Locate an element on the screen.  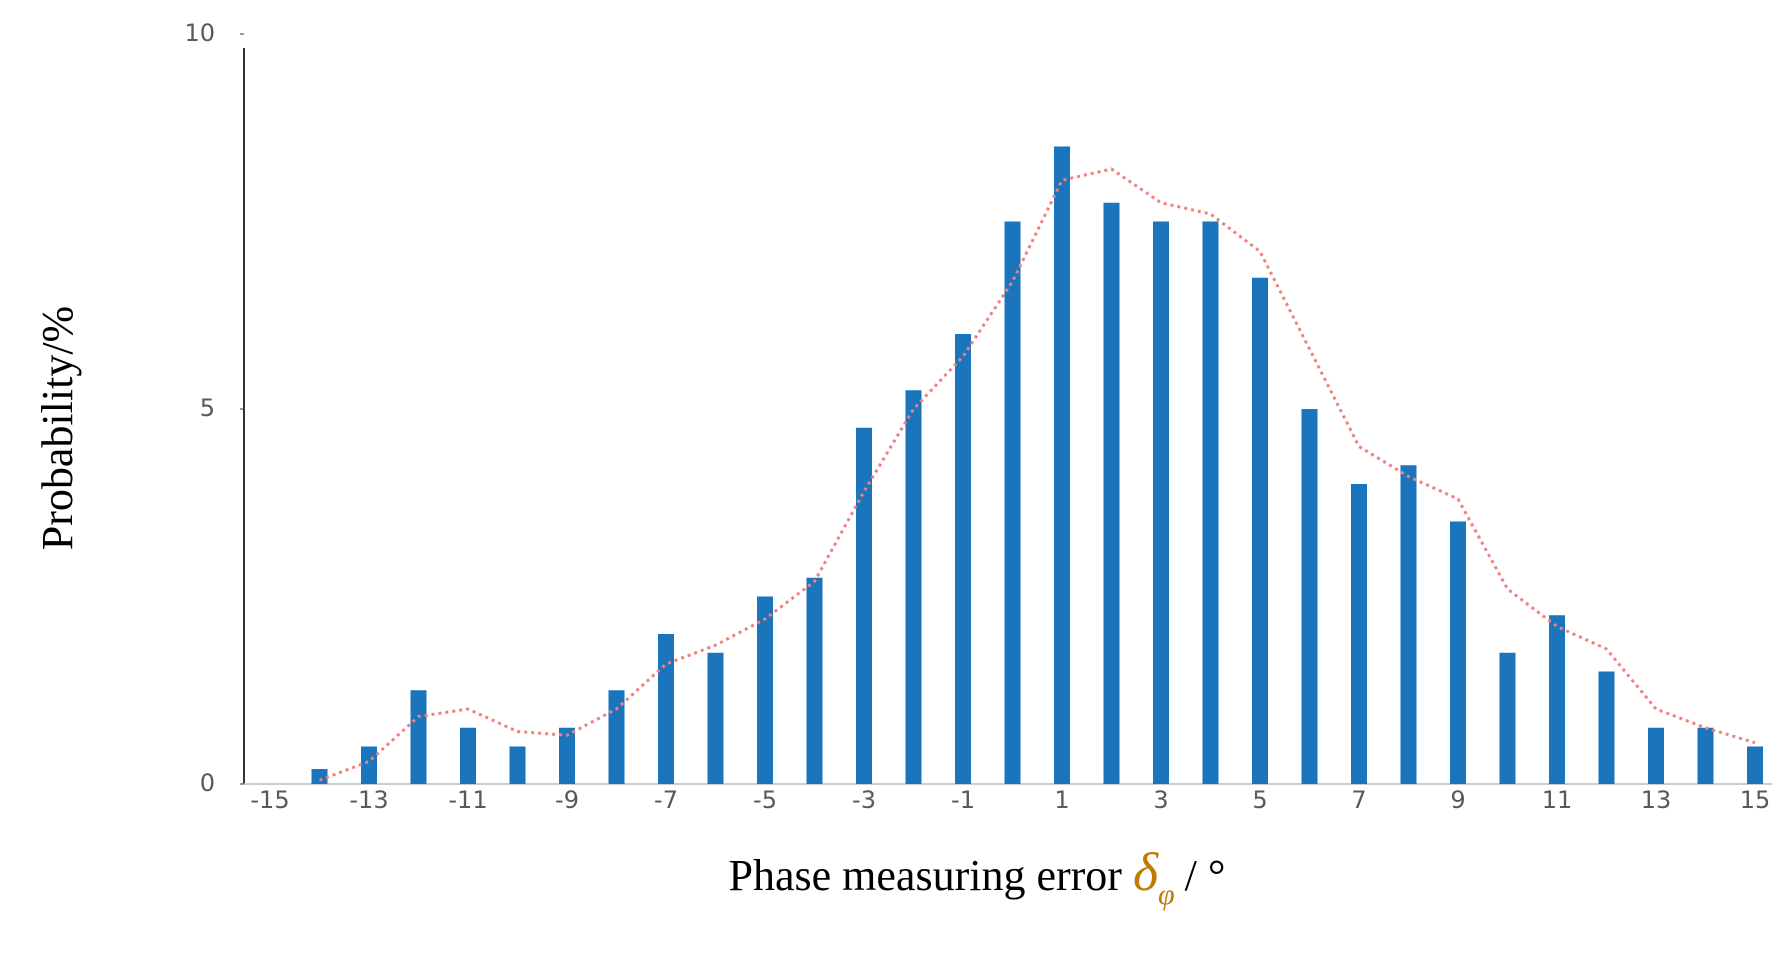
y-tick-label: 10 is located at coordinates (199, 33).